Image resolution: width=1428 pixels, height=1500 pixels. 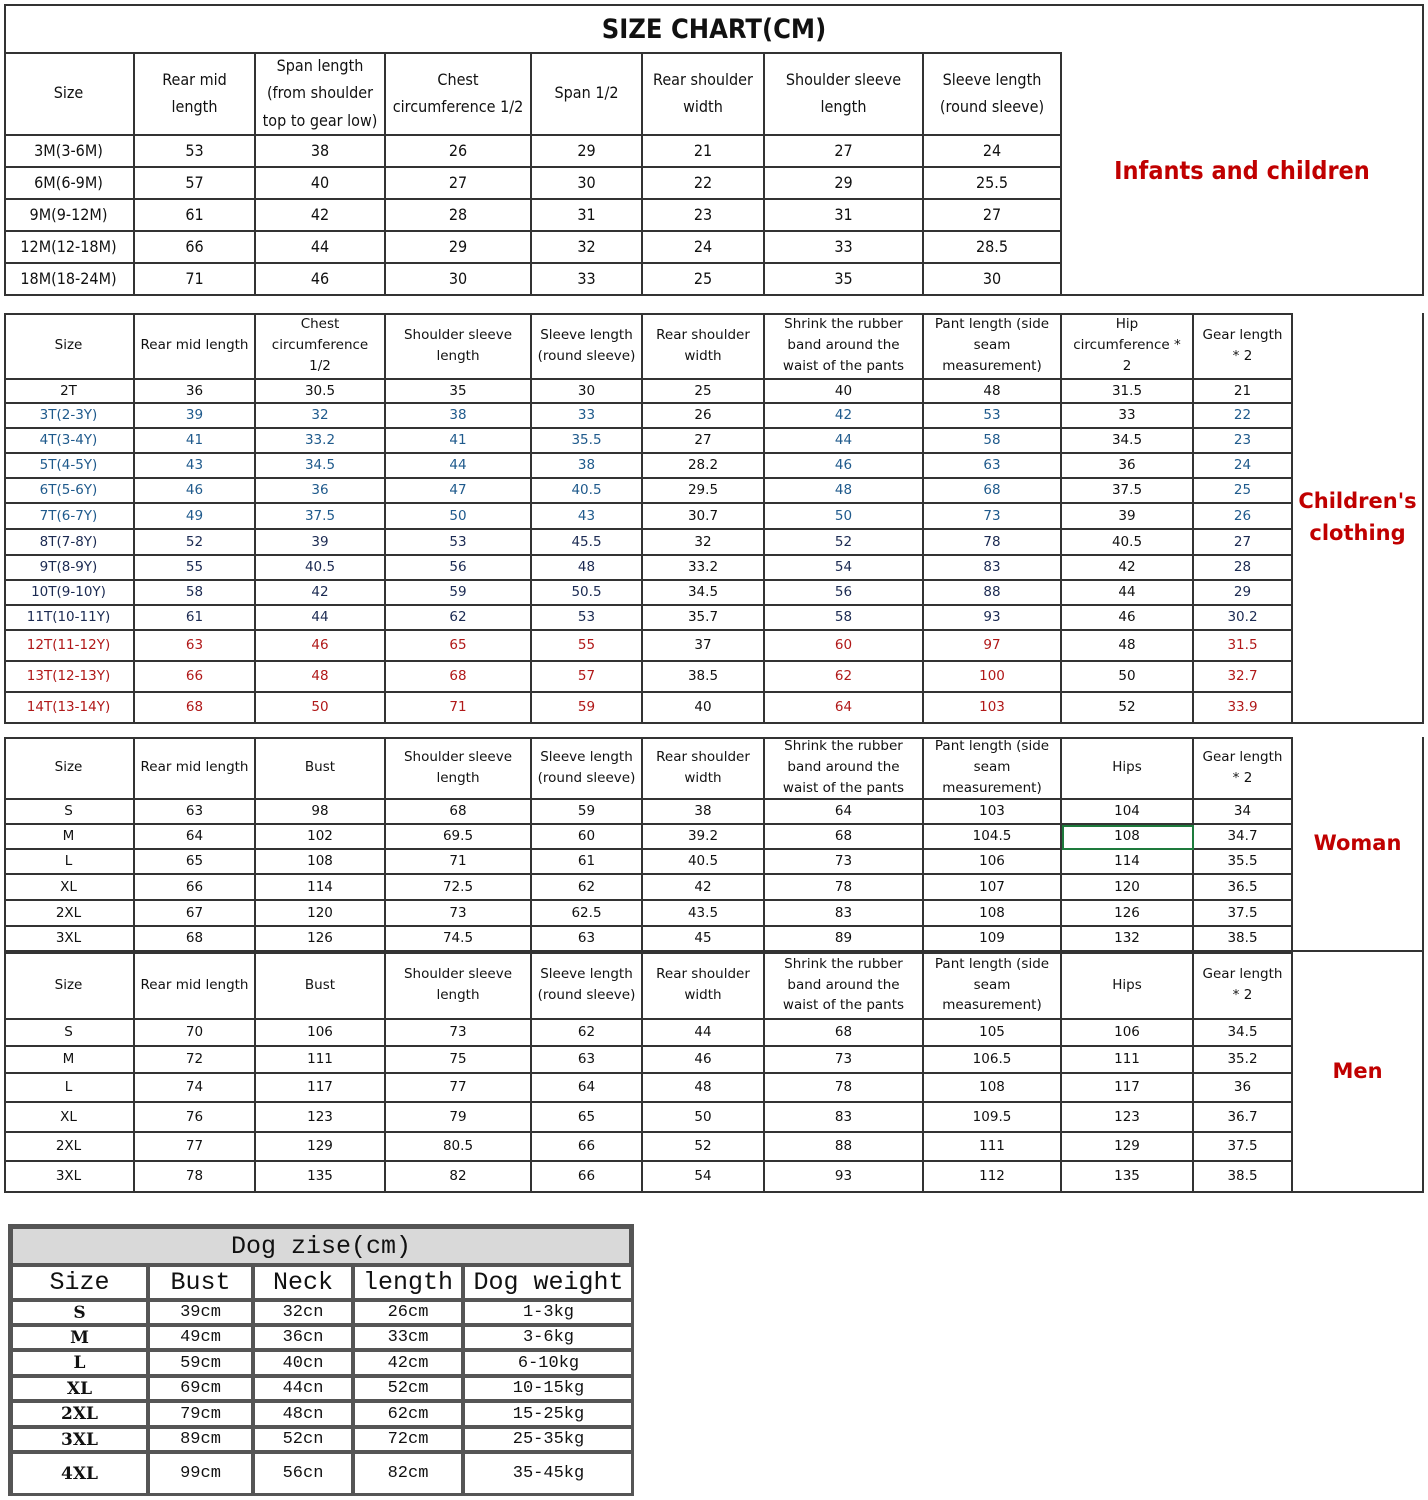 I want to click on dog-value-cell: 52cm, so click(x=408, y=1388).